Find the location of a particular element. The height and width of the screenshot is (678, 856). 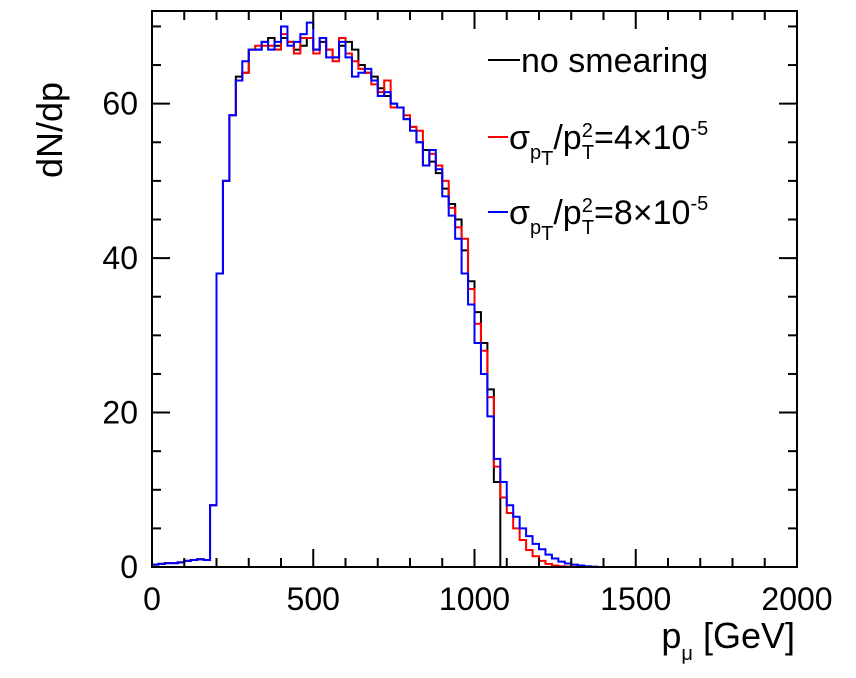

x-axis-title: pμ [GeV] is located at coordinates (728, 640).